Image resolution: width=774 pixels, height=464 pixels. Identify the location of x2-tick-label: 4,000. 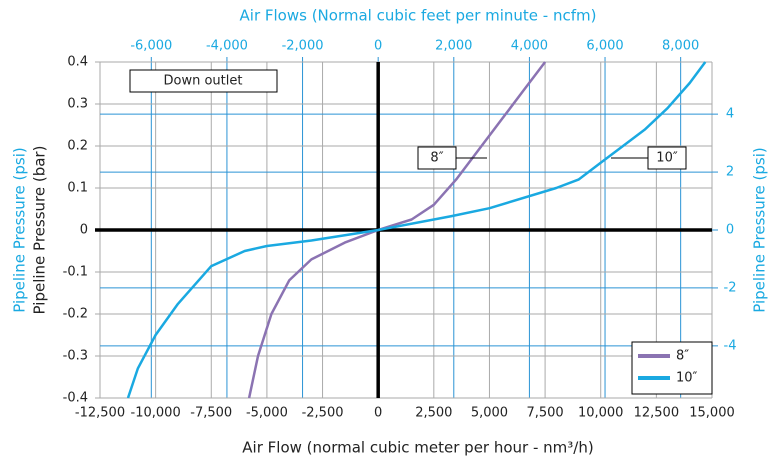
(529, 46).